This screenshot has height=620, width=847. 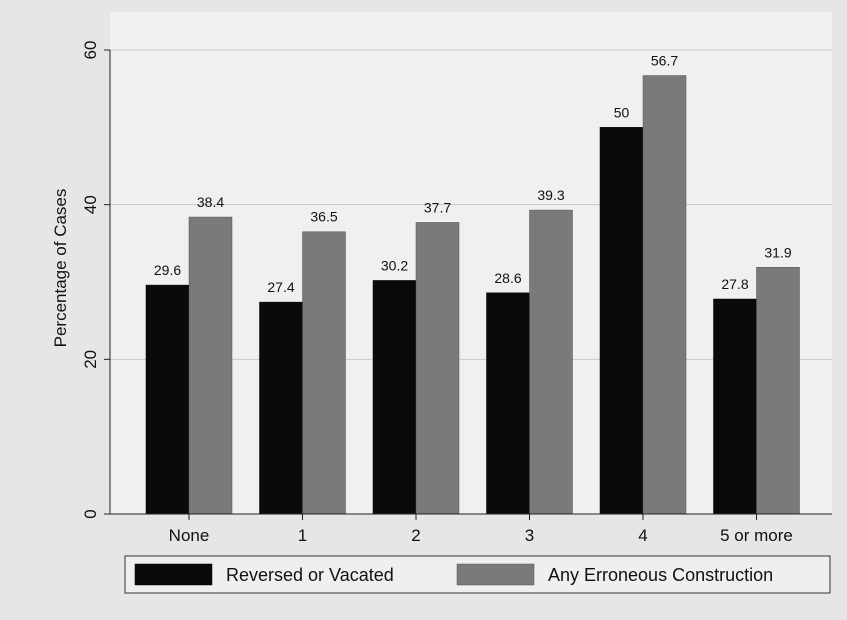 I want to click on legend-label-erroneous: Any Erroneous Construction, so click(x=660, y=575).